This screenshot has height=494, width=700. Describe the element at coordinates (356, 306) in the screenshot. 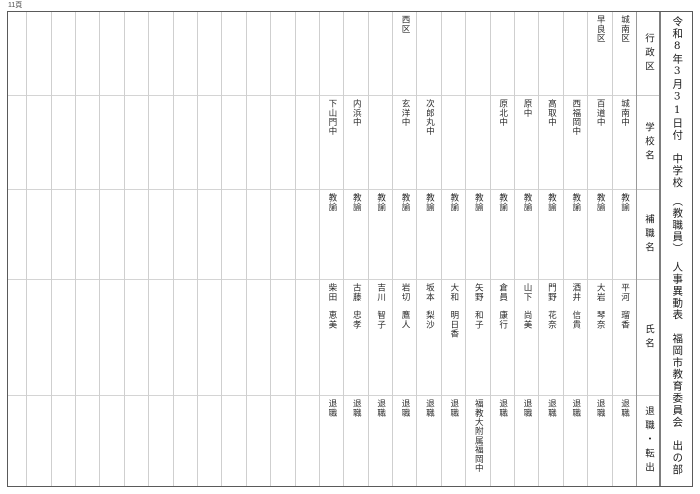

I see `cell-text: 古藤 忠孝` at that location.